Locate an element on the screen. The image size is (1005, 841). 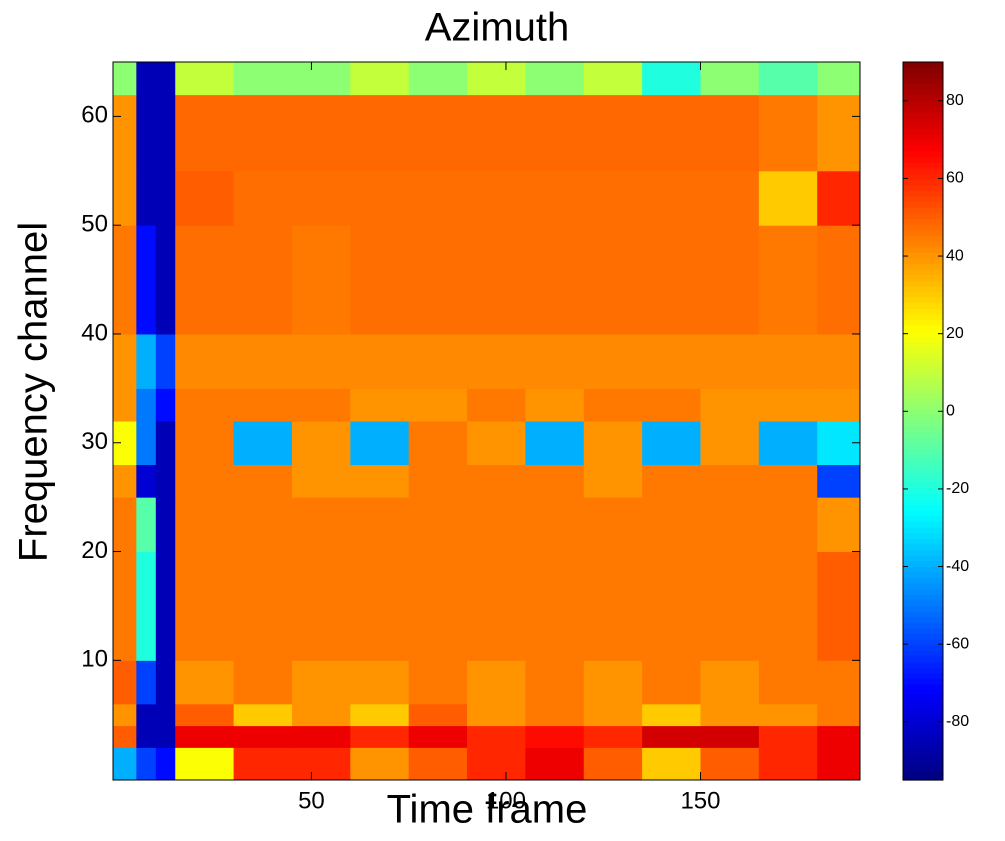
y-tick-label: 20 is located at coordinates (94, 550).